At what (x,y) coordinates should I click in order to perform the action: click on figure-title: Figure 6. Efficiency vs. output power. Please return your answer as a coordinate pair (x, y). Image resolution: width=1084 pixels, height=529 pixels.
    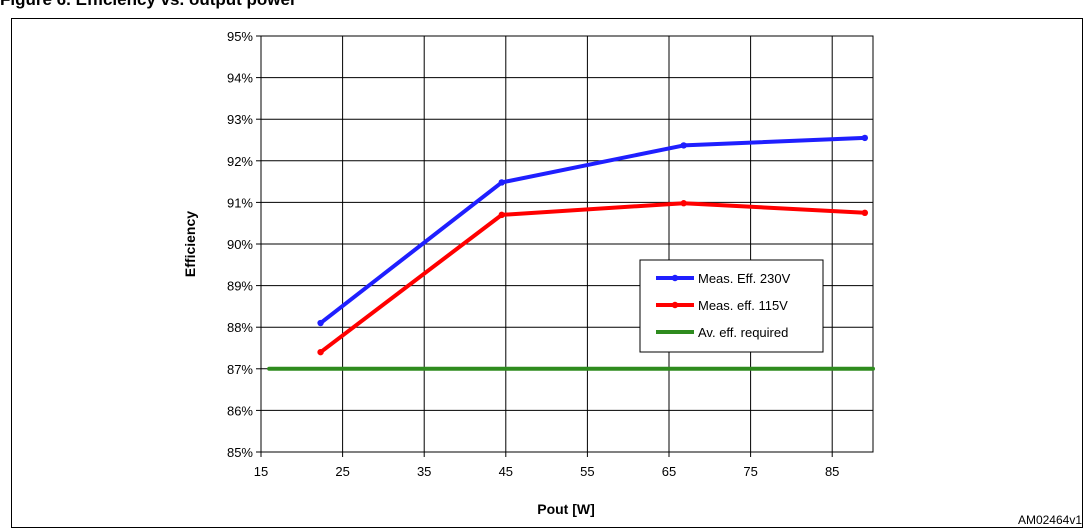
    Looking at the image, I should click on (148, 5).